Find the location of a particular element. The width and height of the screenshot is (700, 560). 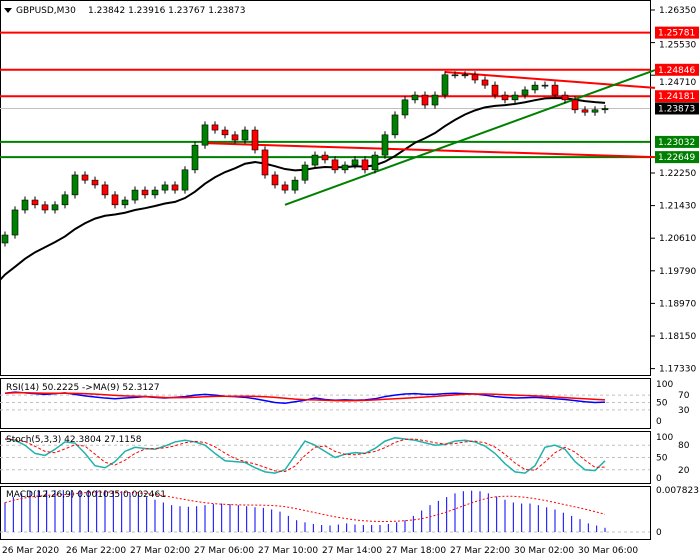

rsi-ma-line is located at coordinates (305, 396).